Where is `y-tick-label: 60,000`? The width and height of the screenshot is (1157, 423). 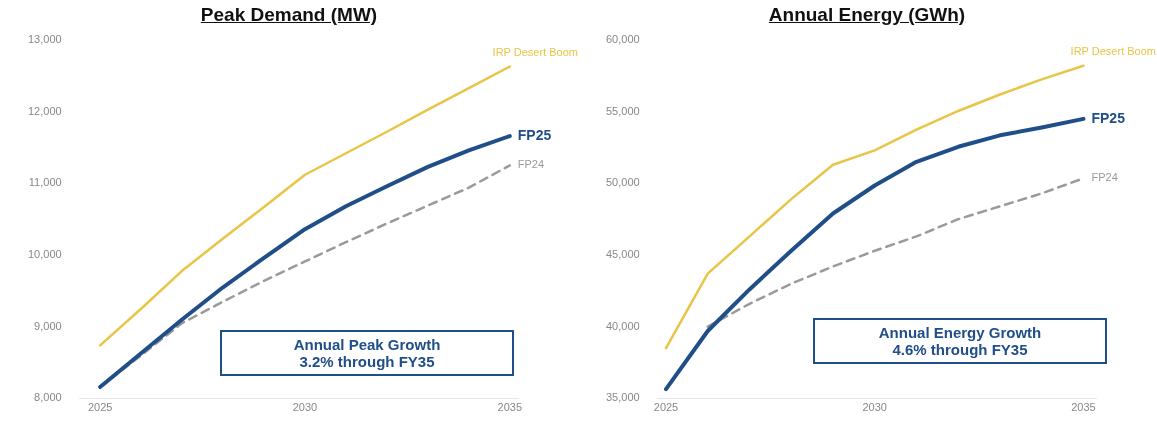
y-tick-label: 60,000 is located at coordinates (622, 39).